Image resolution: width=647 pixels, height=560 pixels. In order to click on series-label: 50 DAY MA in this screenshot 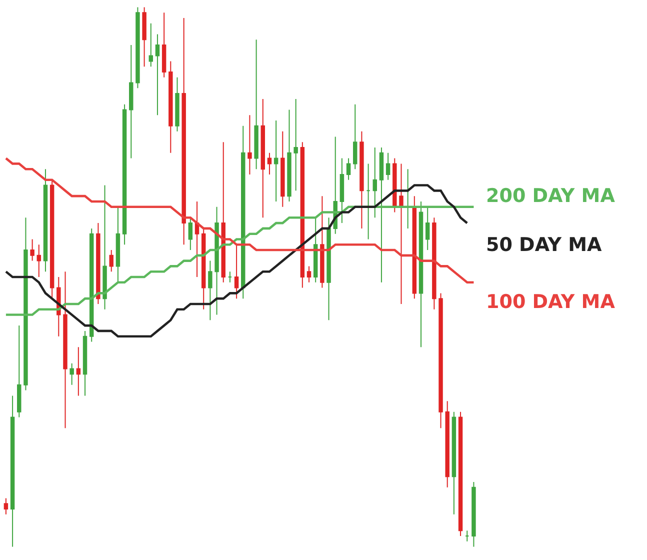, I will do `click(544, 245)`.